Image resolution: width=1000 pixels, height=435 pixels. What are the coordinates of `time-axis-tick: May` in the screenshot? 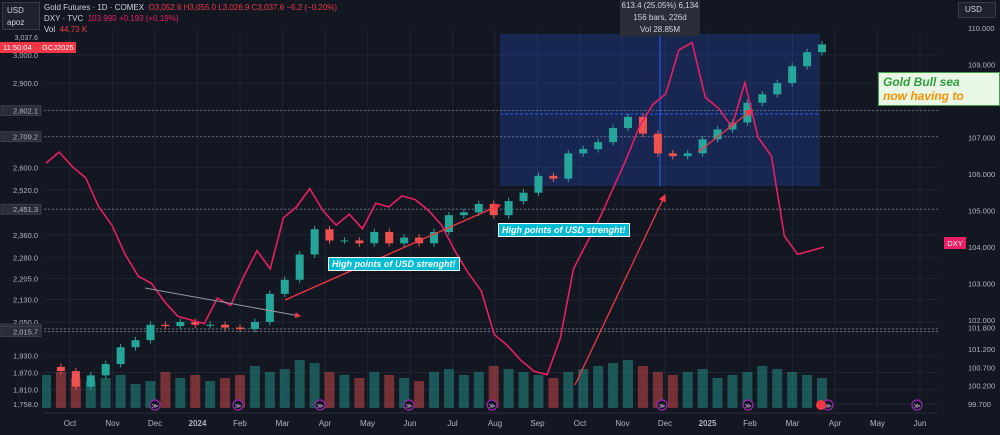 It's located at (877, 423).